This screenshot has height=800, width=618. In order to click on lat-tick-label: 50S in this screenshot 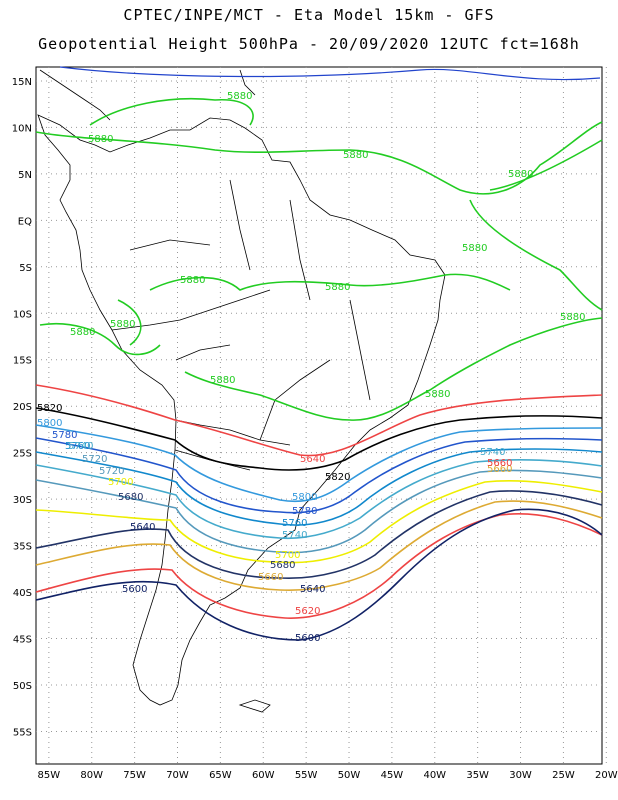, I will do `click(22, 686)`.